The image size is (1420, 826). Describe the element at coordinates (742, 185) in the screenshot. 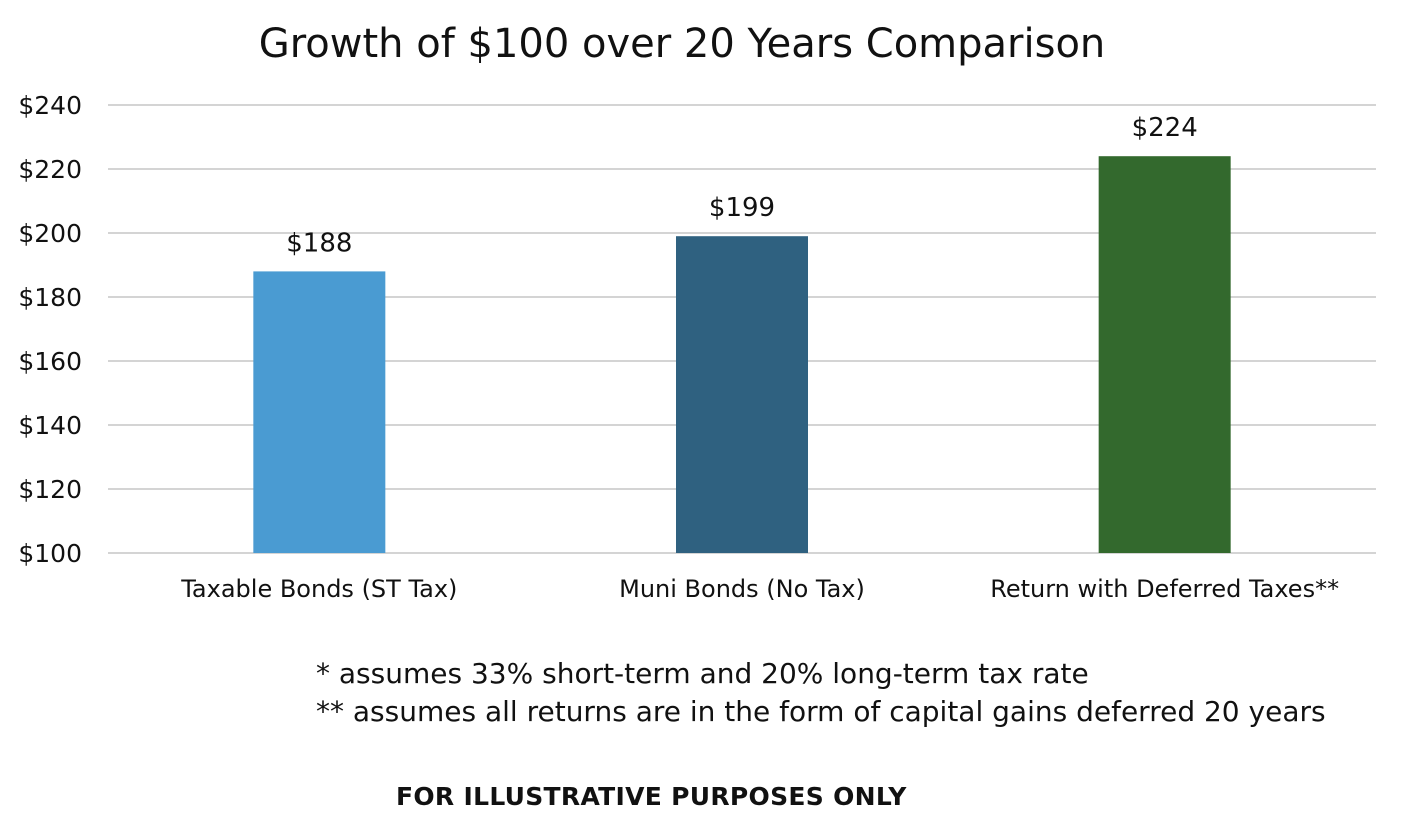

I see `data-labels: $188 $199 $224` at that location.